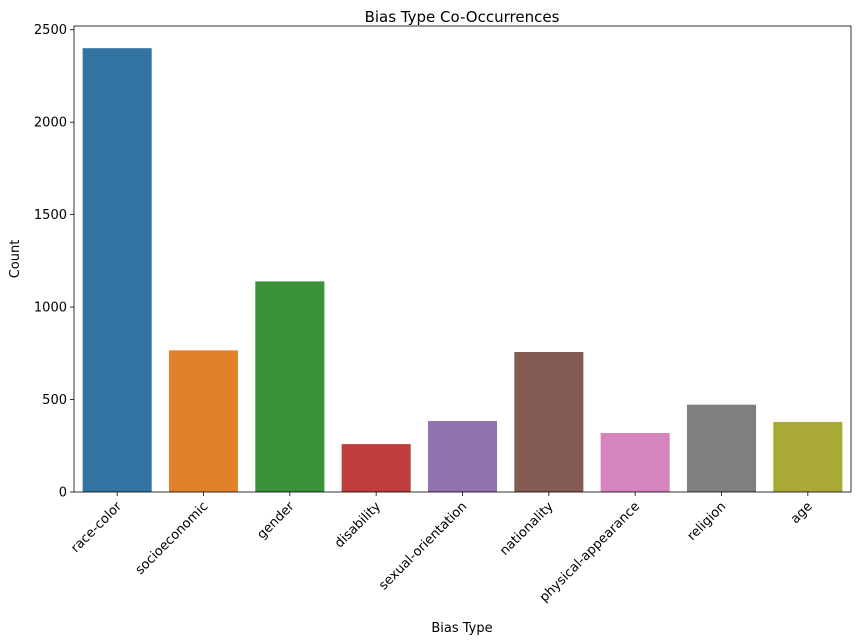 The width and height of the screenshot is (859, 643). What do you see at coordinates (276, 521) in the screenshot?
I see `x-tick-label: gender` at bounding box center [276, 521].